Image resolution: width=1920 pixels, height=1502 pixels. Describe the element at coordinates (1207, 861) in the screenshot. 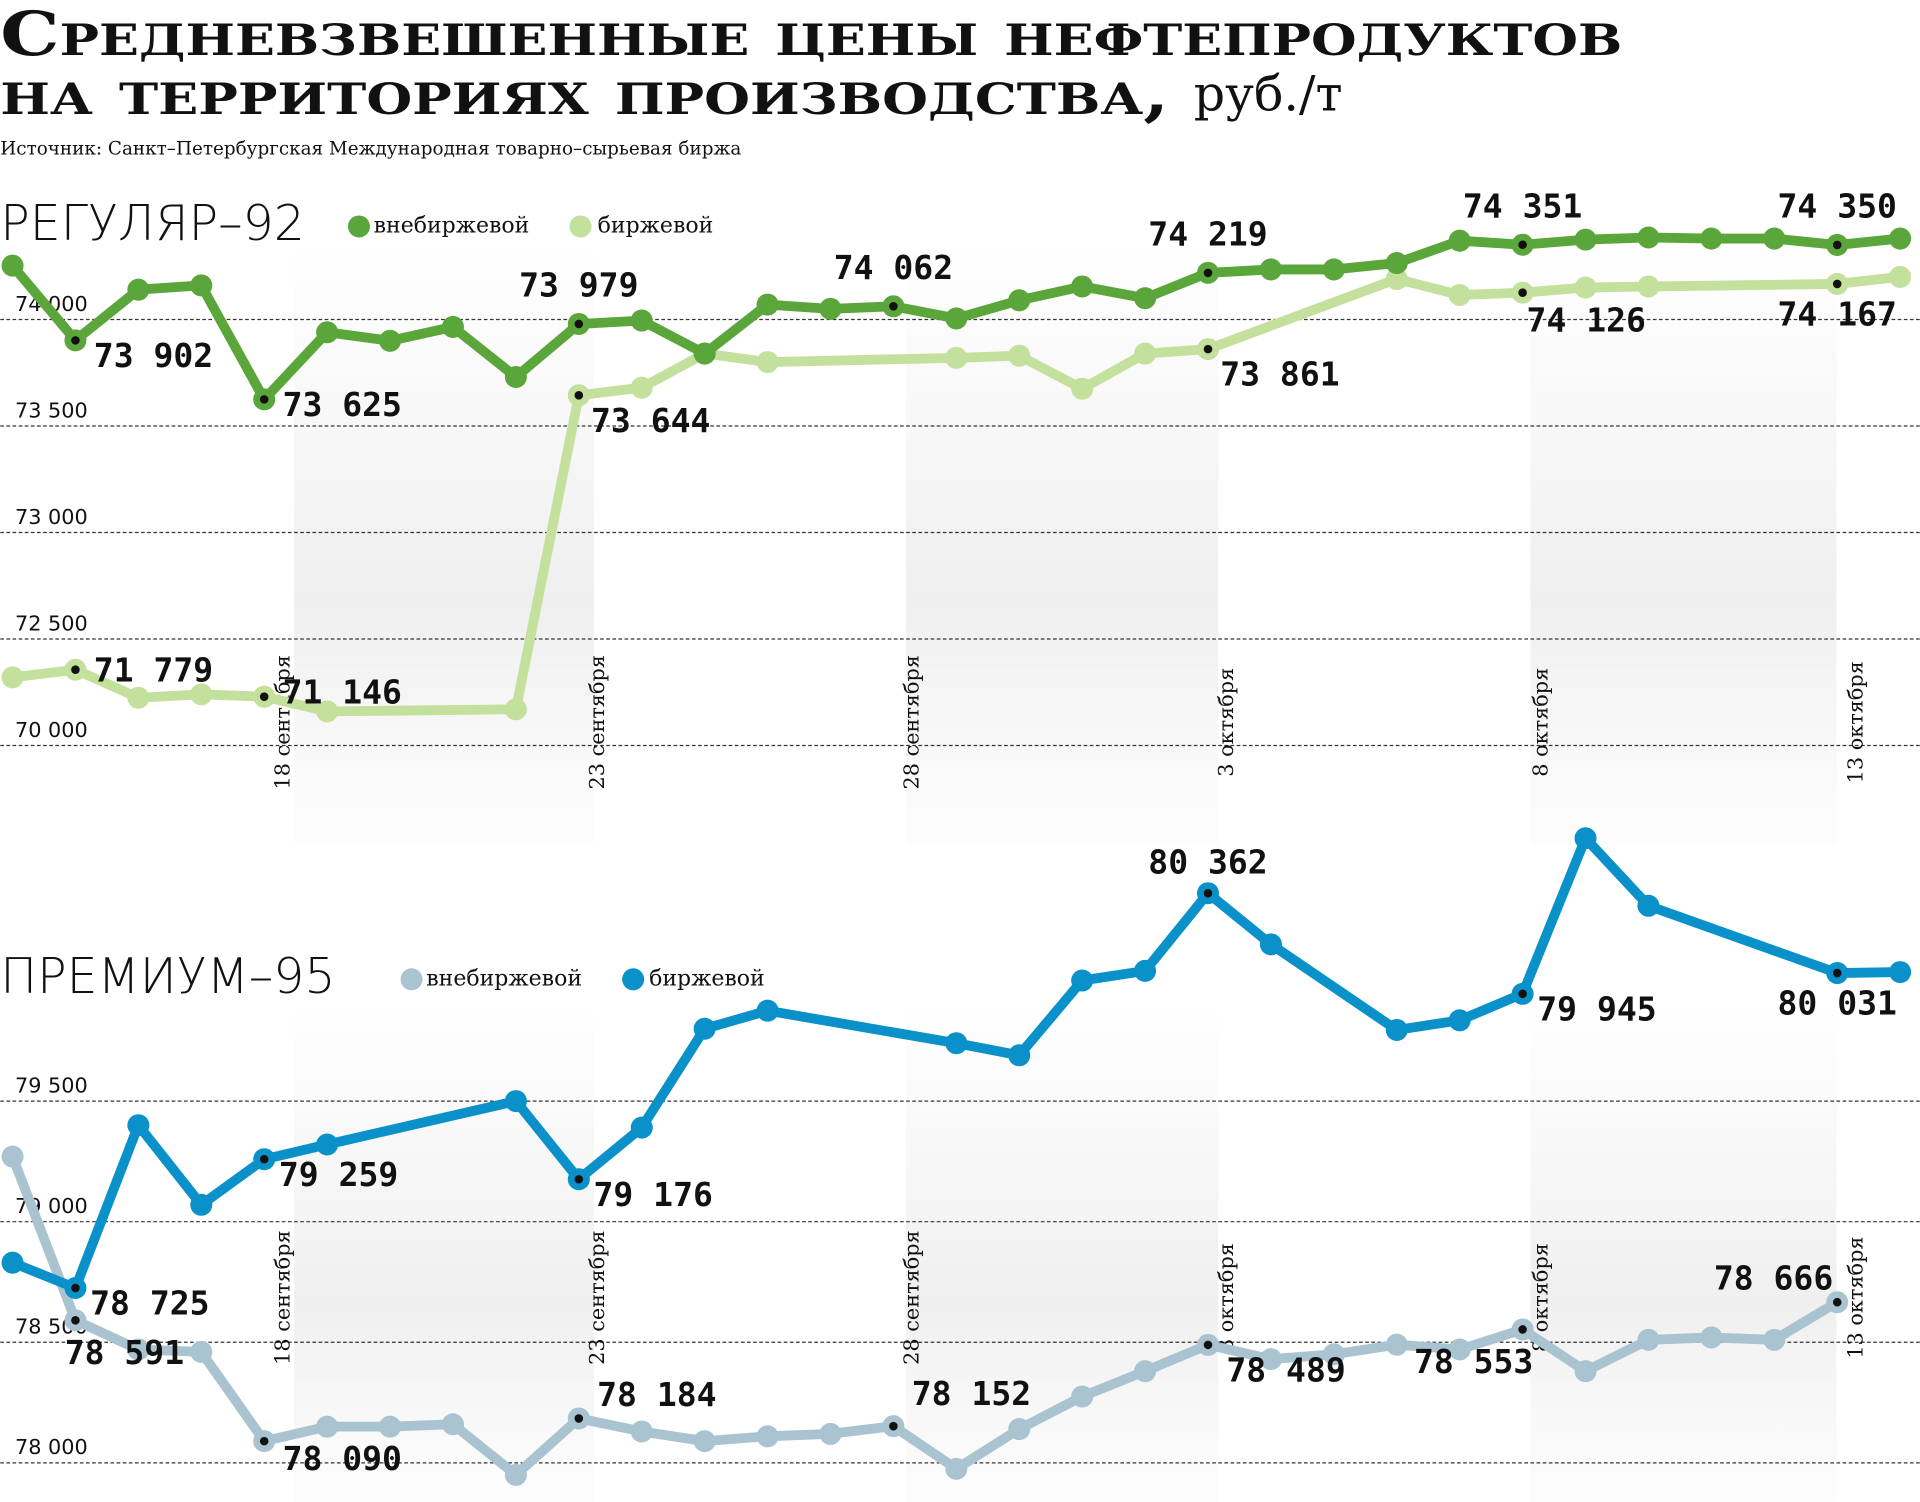

I see `data-label: 80 362` at that location.